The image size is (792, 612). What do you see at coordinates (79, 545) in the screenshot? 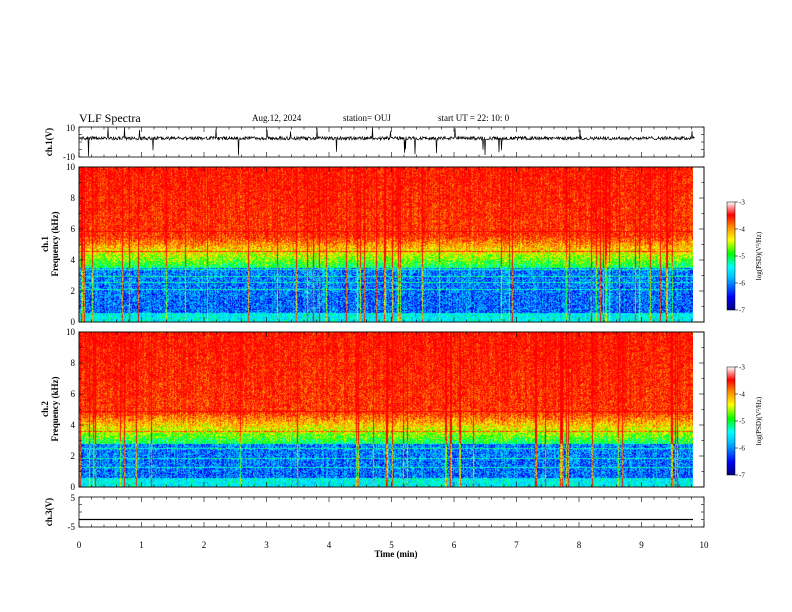
I see `time-tick-label: 0` at bounding box center [79, 545].